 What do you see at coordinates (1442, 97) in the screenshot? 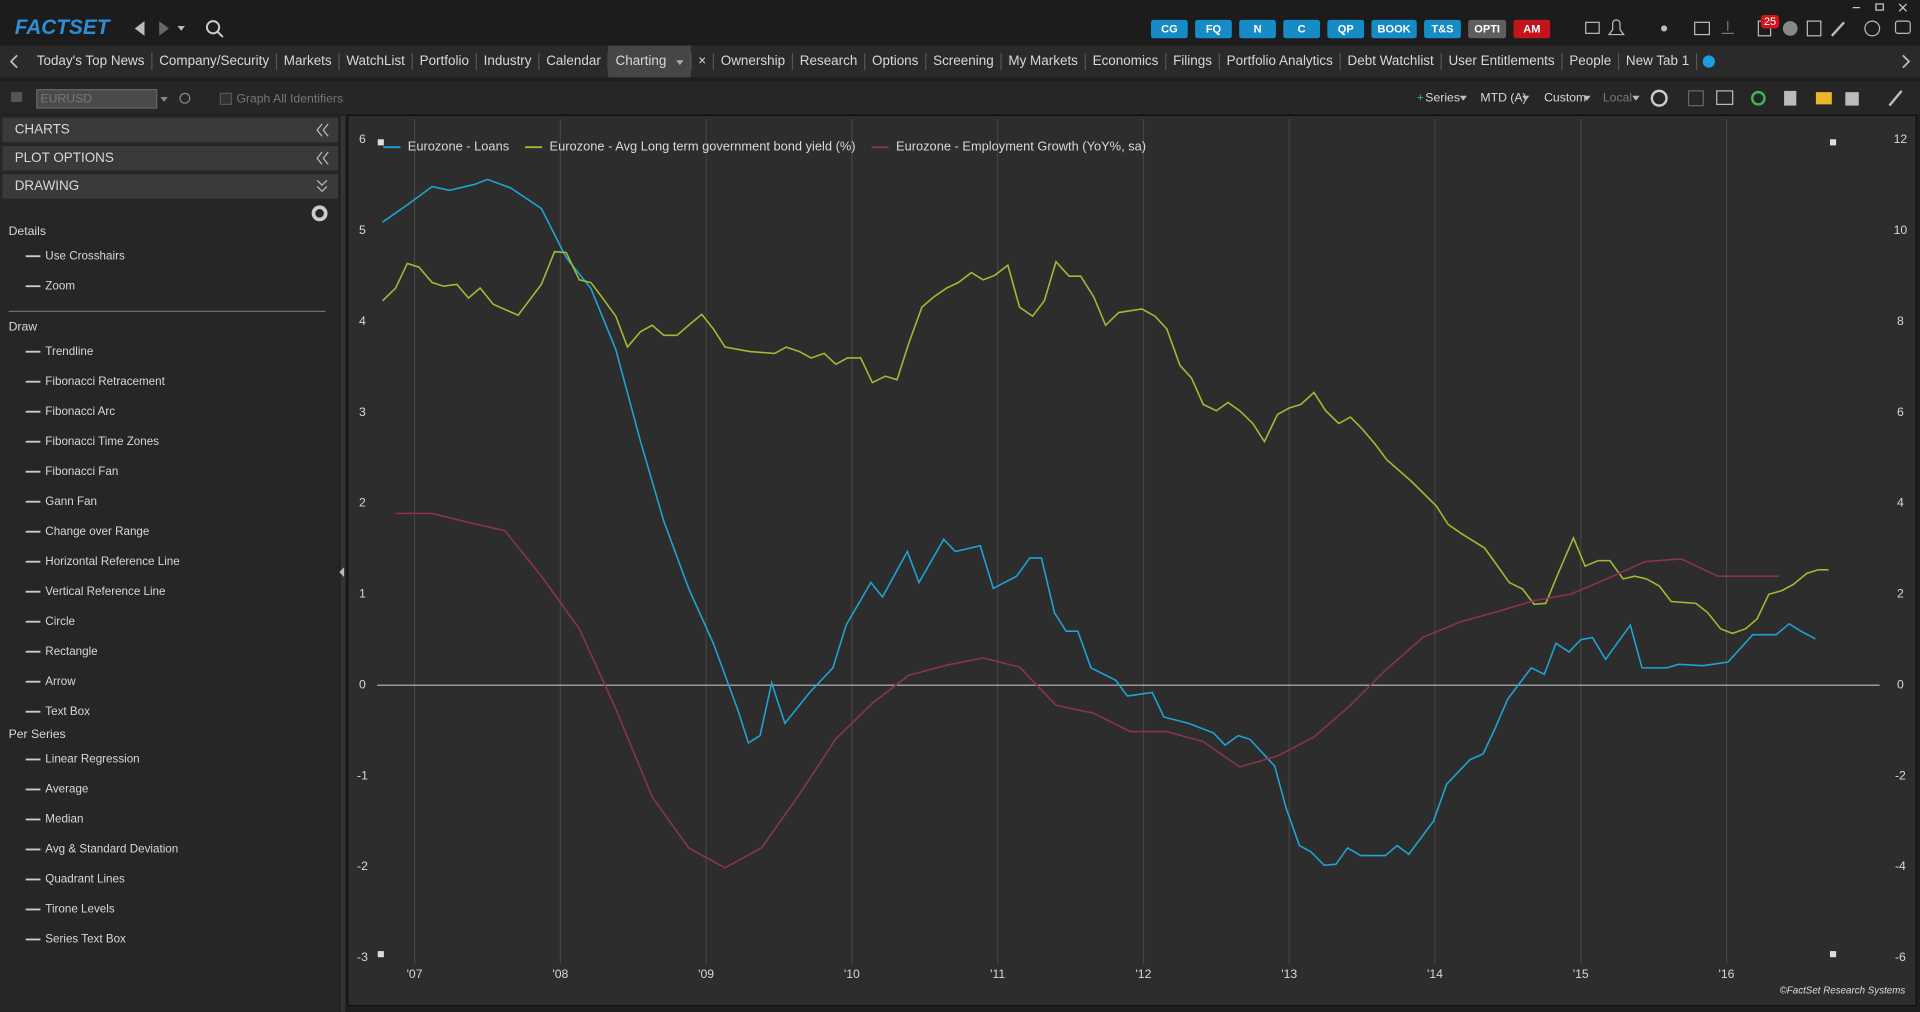
I see `series-menu: Series` at bounding box center [1442, 97].